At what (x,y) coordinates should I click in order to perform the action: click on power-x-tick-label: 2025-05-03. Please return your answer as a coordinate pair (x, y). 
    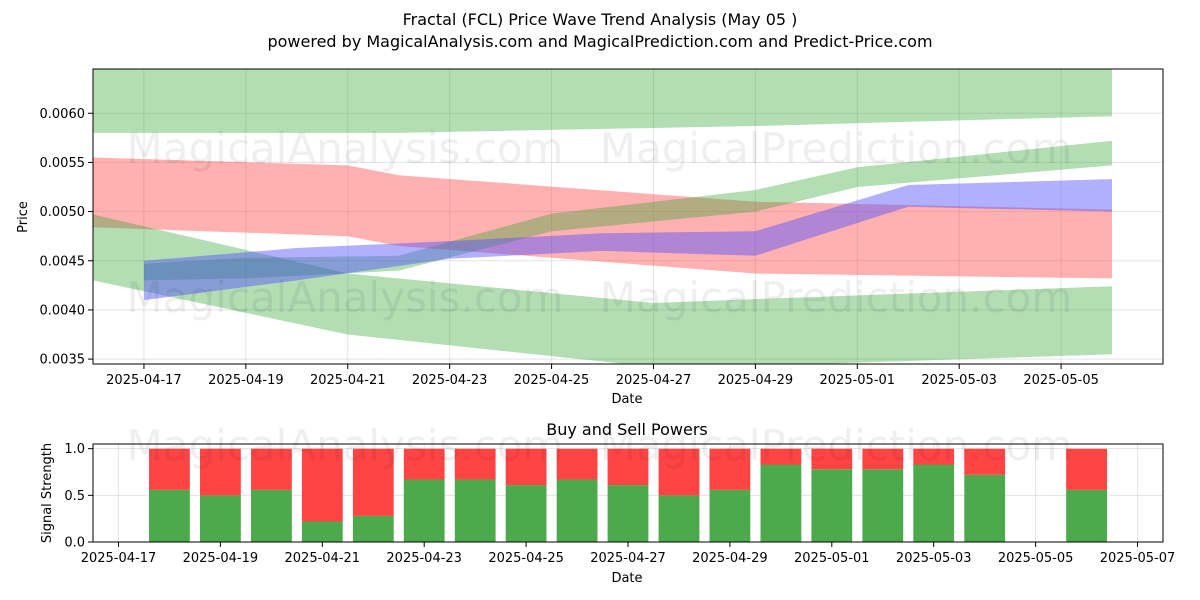
    Looking at the image, I should click on (934, 558).